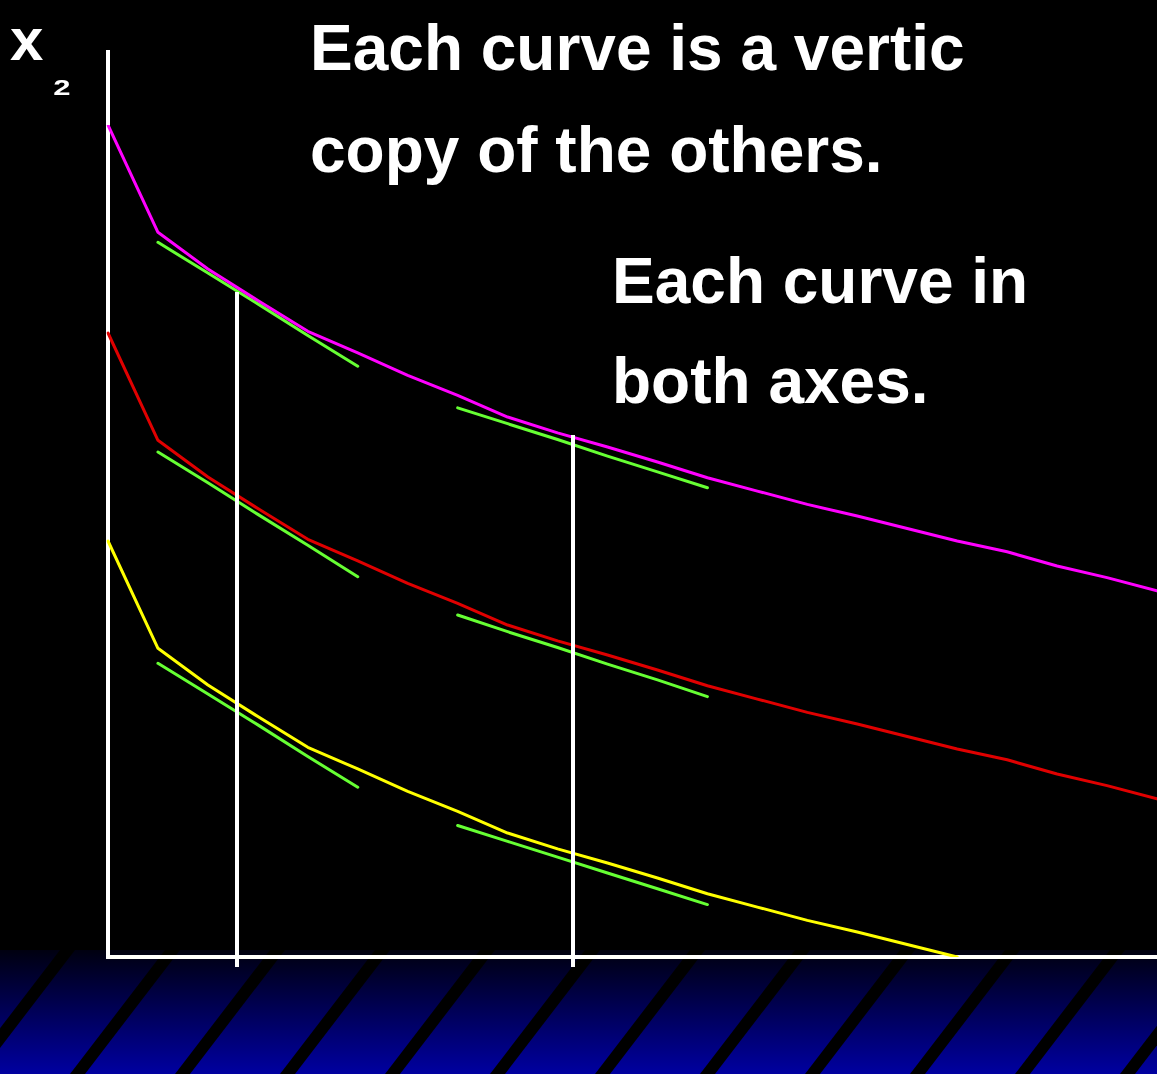  I want to click on annotation: copy of the others., so click(596, 150).